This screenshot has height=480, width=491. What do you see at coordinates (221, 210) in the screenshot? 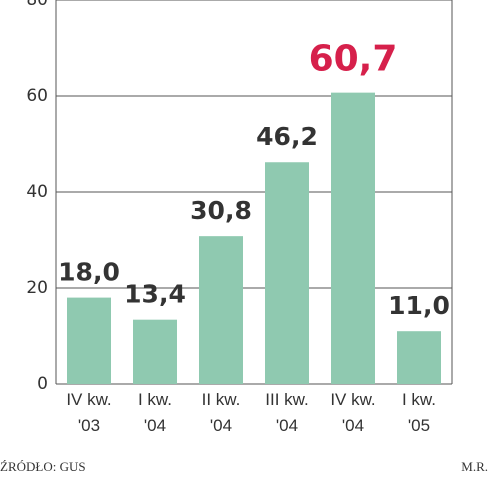
I see `value-label: 30,8` at bounding box center [221, 210].